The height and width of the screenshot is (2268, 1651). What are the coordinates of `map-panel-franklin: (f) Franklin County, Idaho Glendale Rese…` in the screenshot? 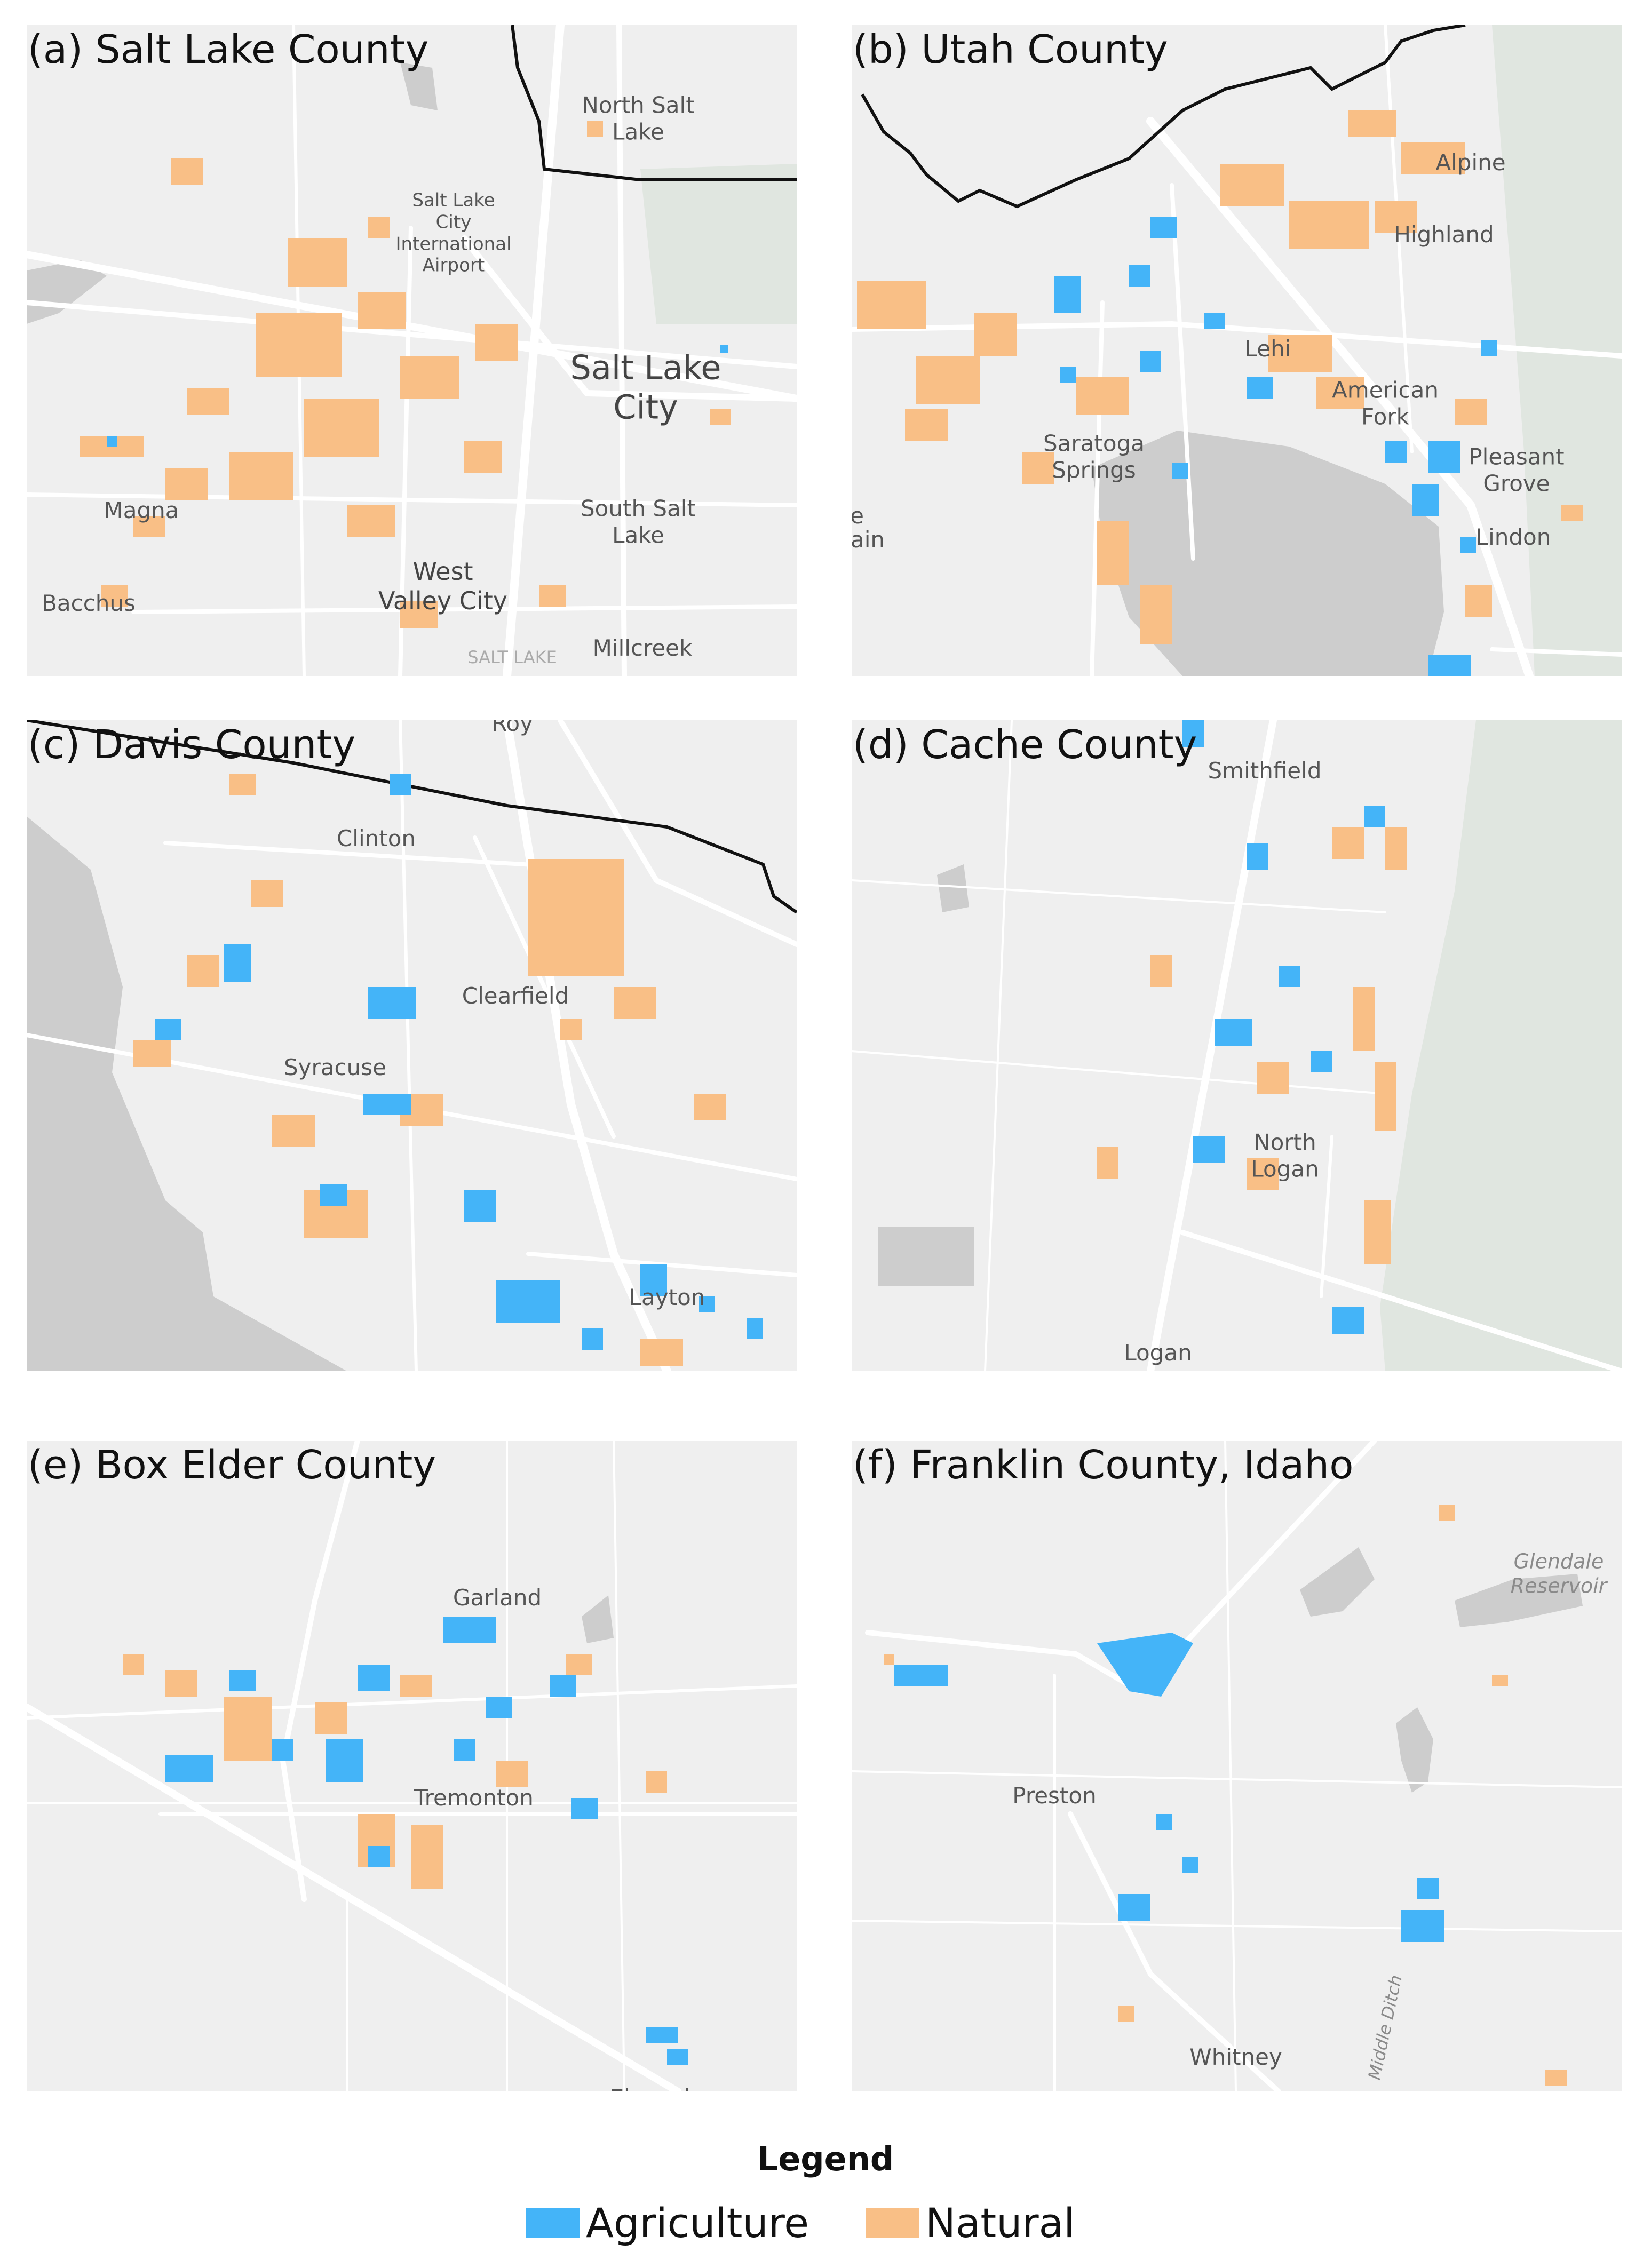 It's located at (1237, 1766).